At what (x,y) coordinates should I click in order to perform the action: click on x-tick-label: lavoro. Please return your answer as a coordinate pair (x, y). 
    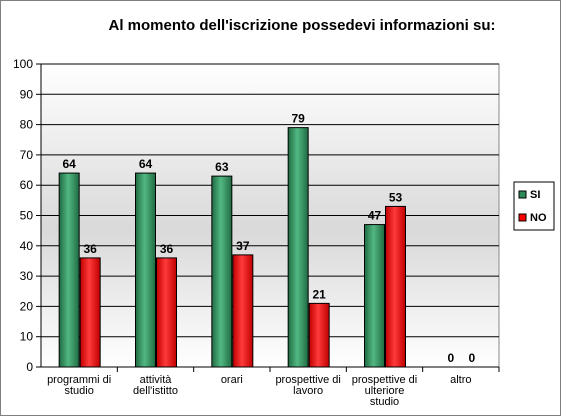
    Looking at the image, I should click on (308, 391).